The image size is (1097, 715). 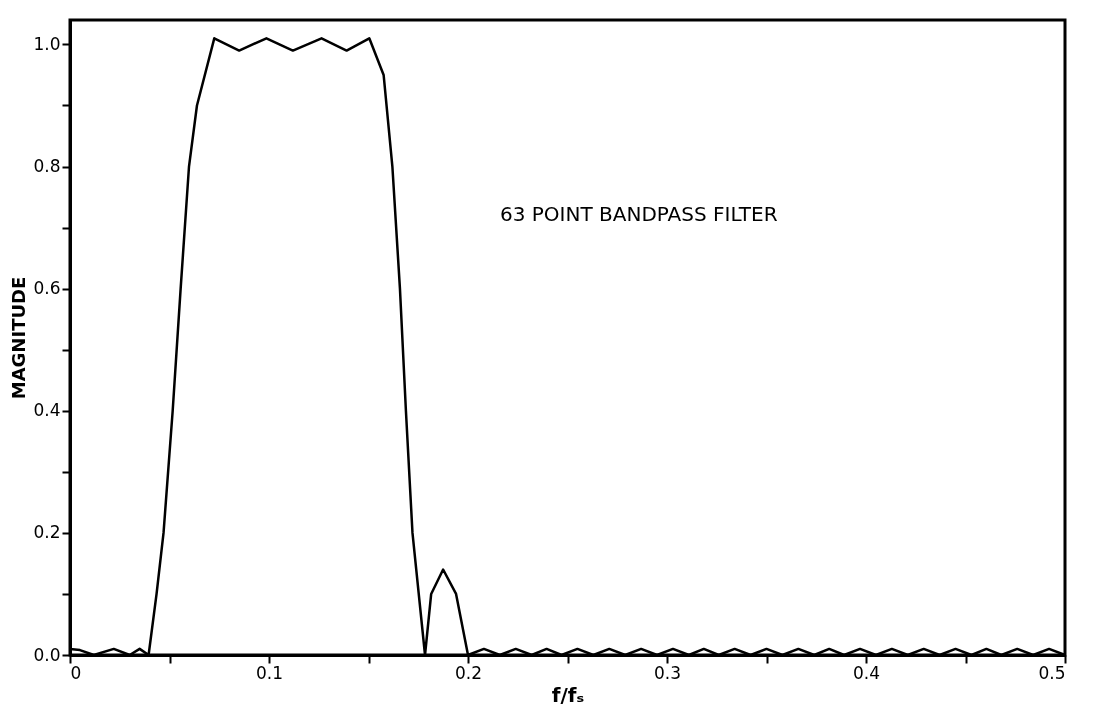 I want to click on annotation: 63 POINT BANDPASS FILTER, so click(x=639, y=214).